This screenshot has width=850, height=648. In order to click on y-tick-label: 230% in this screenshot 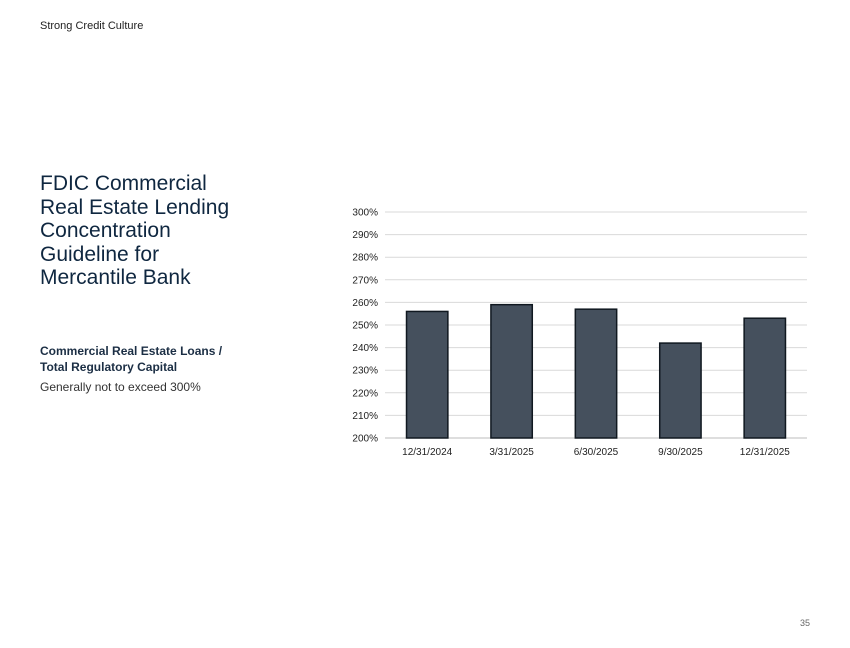, I will do `click(365, 371)`.